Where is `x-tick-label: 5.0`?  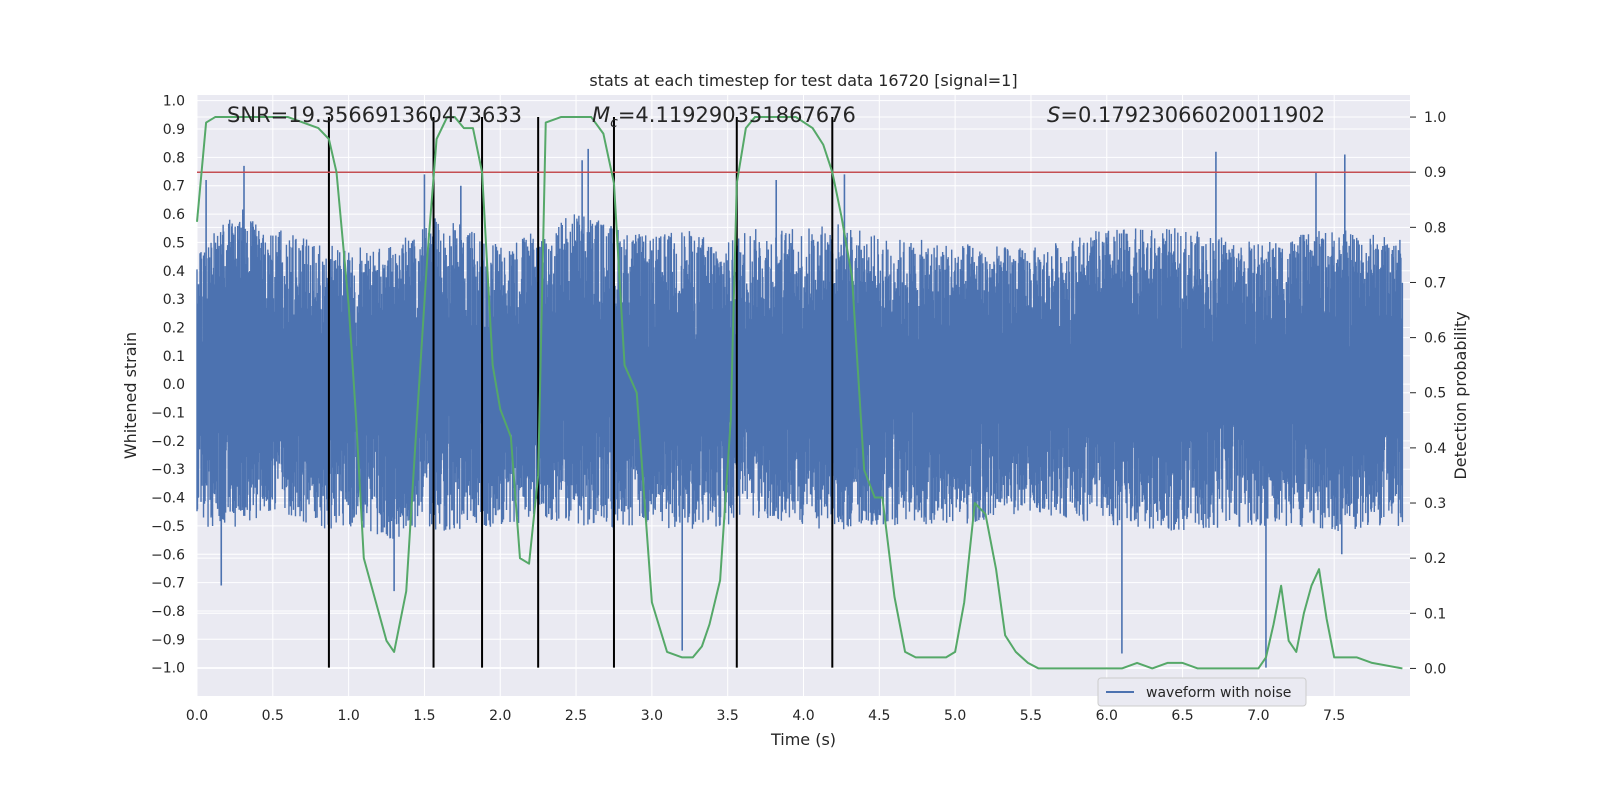 x-tick-label: 5.0 is located at coordinates (955, 716).